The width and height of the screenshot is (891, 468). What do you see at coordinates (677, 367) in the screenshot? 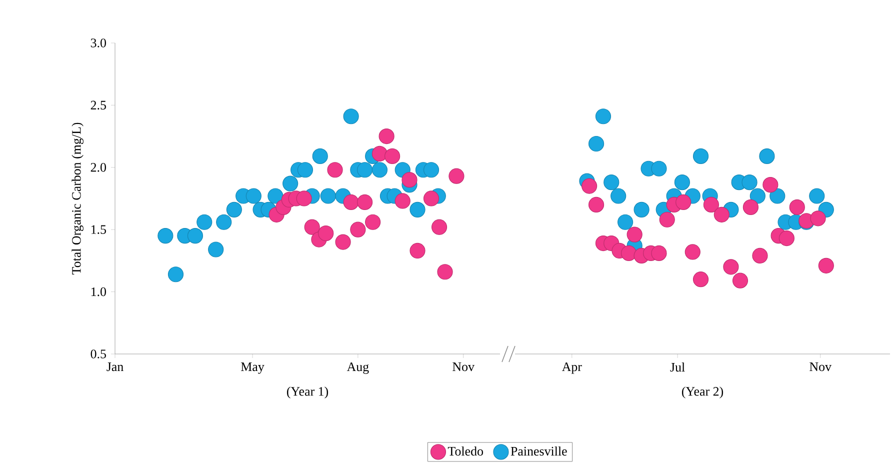
I see `x-tick-label: Jul` at bounding box center [677, 367].